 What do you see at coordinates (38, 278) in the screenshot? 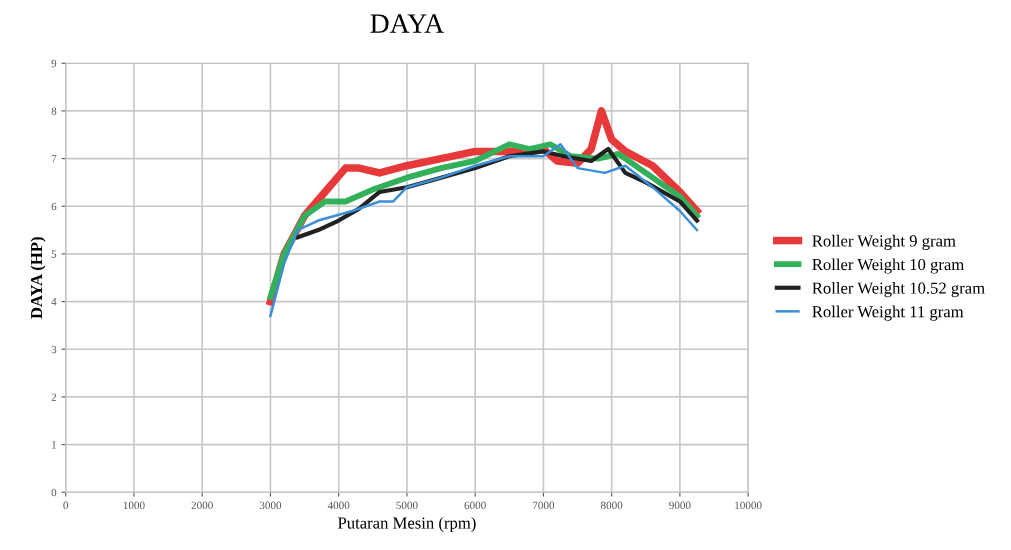
I see `y-axis-title: DAYA (HP)` at bounding box center [38, 278].